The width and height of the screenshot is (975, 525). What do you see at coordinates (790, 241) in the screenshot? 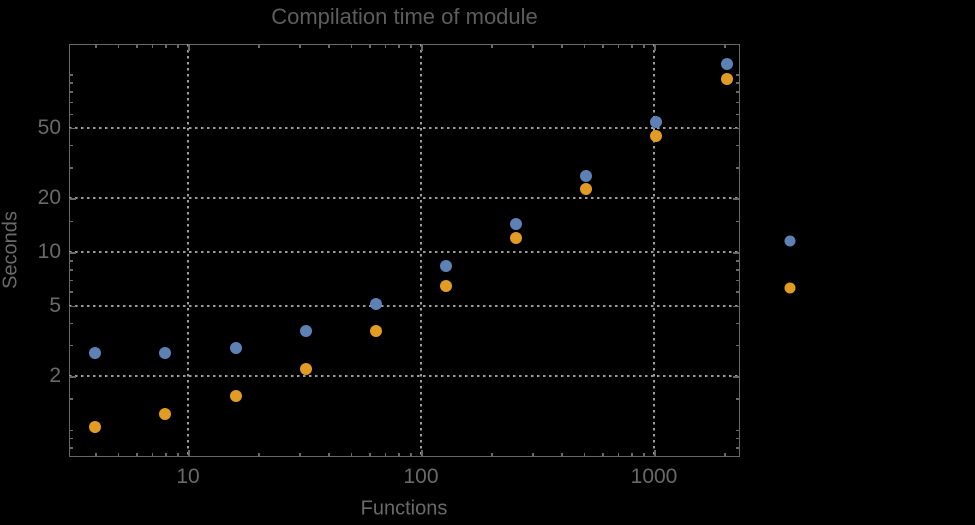
I see `series1-legend-marker` at bounding box center [790, 241].